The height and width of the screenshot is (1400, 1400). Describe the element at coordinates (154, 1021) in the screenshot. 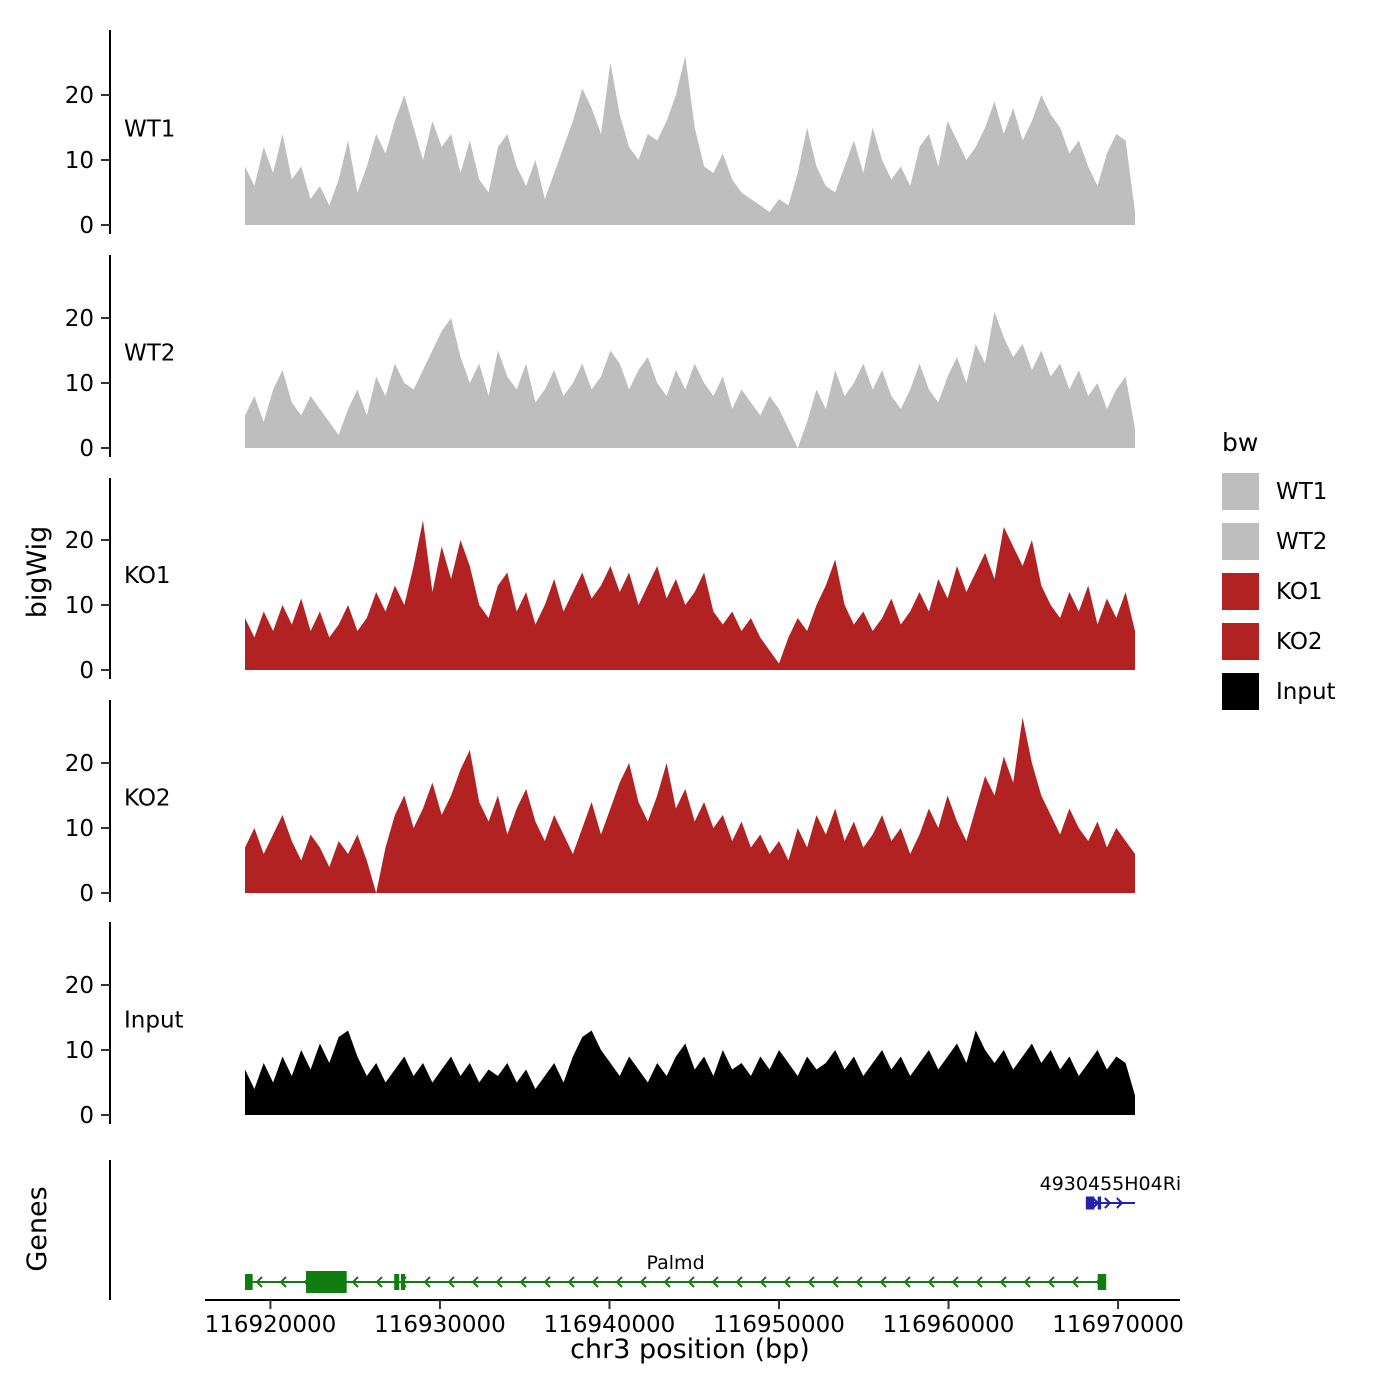

I see `track-label-input: Input` at that location.